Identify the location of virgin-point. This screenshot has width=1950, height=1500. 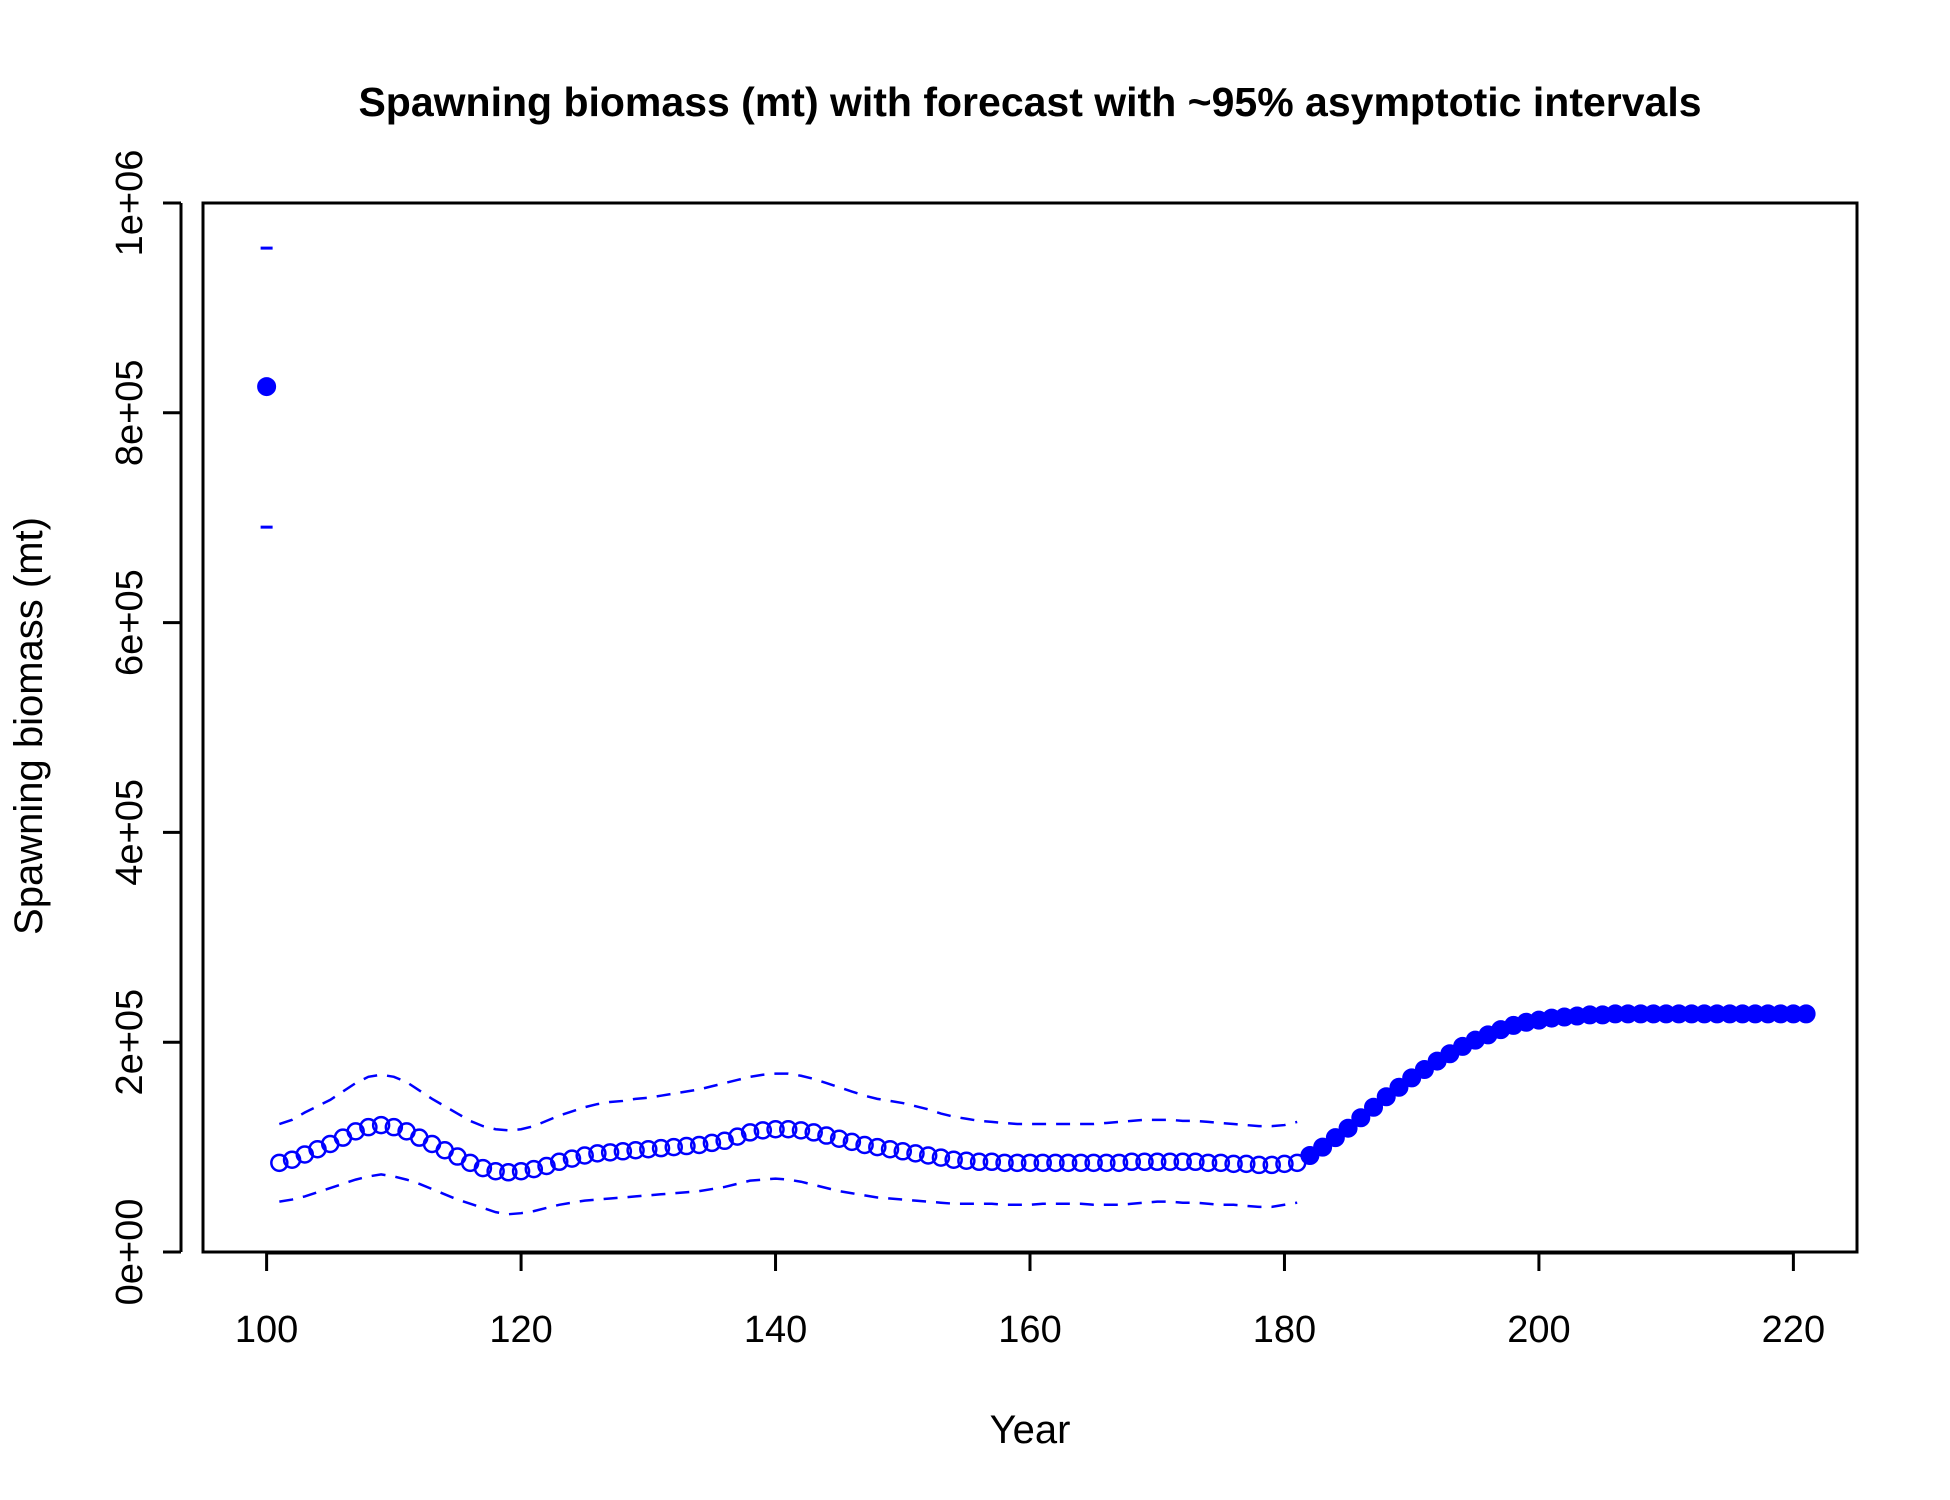
(267, 387).